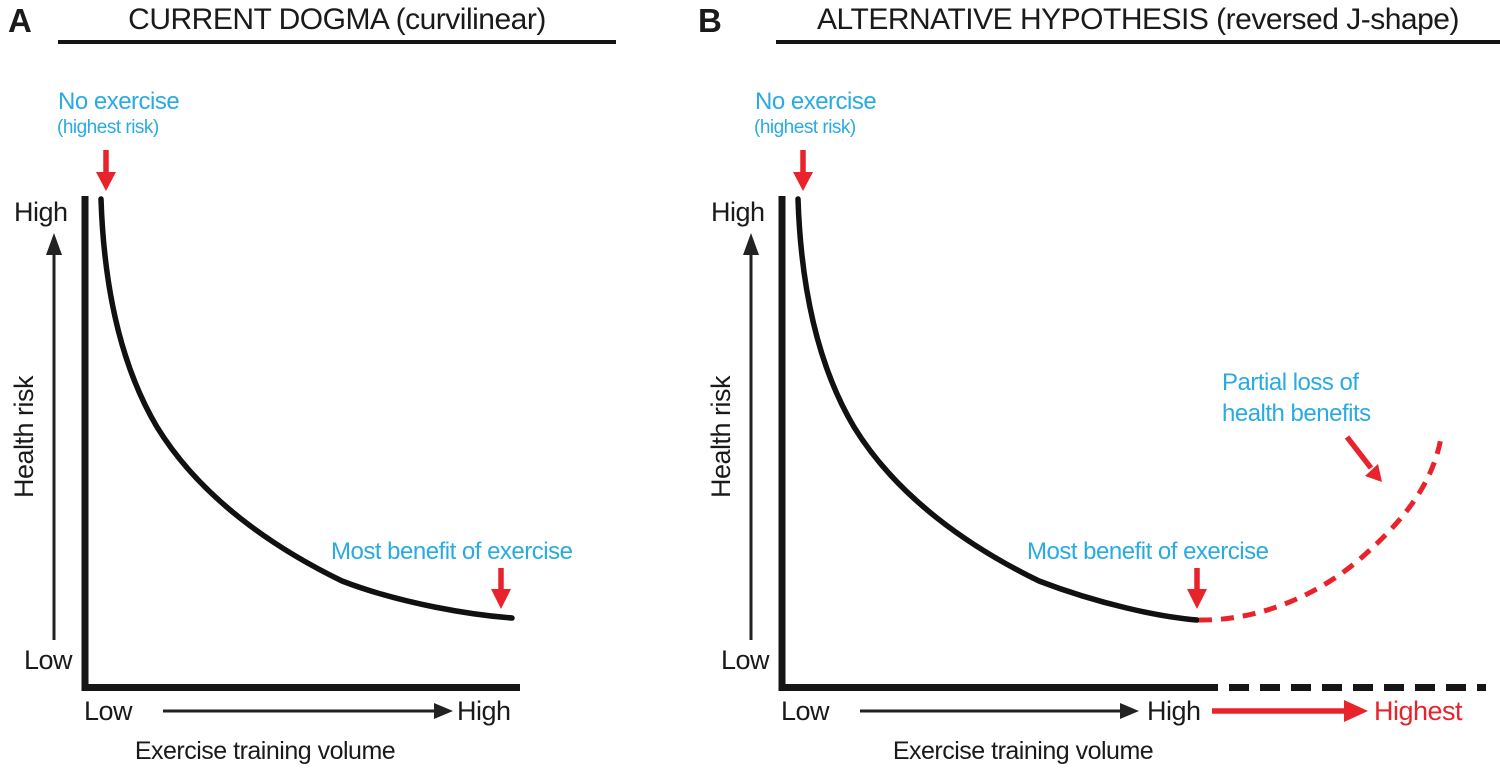  I want to click on panel-b-partial-loss-arrow-shaft, so click(1359, 452).